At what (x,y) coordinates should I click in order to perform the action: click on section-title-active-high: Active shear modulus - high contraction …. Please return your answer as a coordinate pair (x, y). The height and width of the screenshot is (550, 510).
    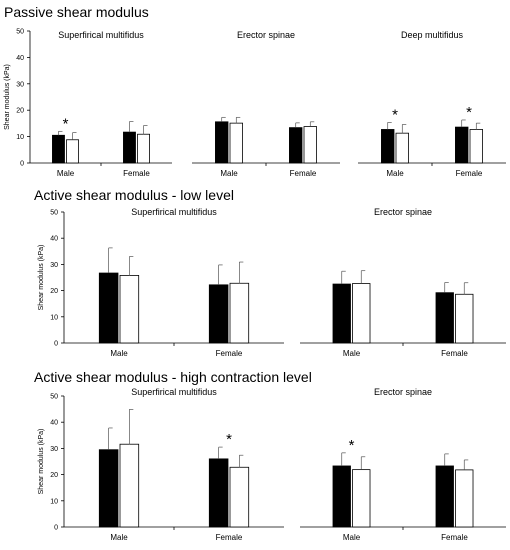
    Looking at the image, I should click on (173, 377).